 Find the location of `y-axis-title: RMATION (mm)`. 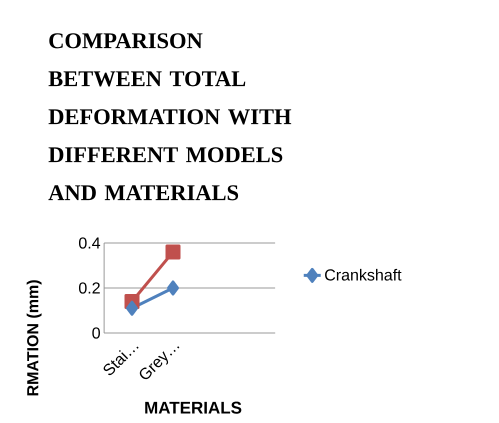

y-axis-title: RMATION (mm) is located at coordinates (34, 338).